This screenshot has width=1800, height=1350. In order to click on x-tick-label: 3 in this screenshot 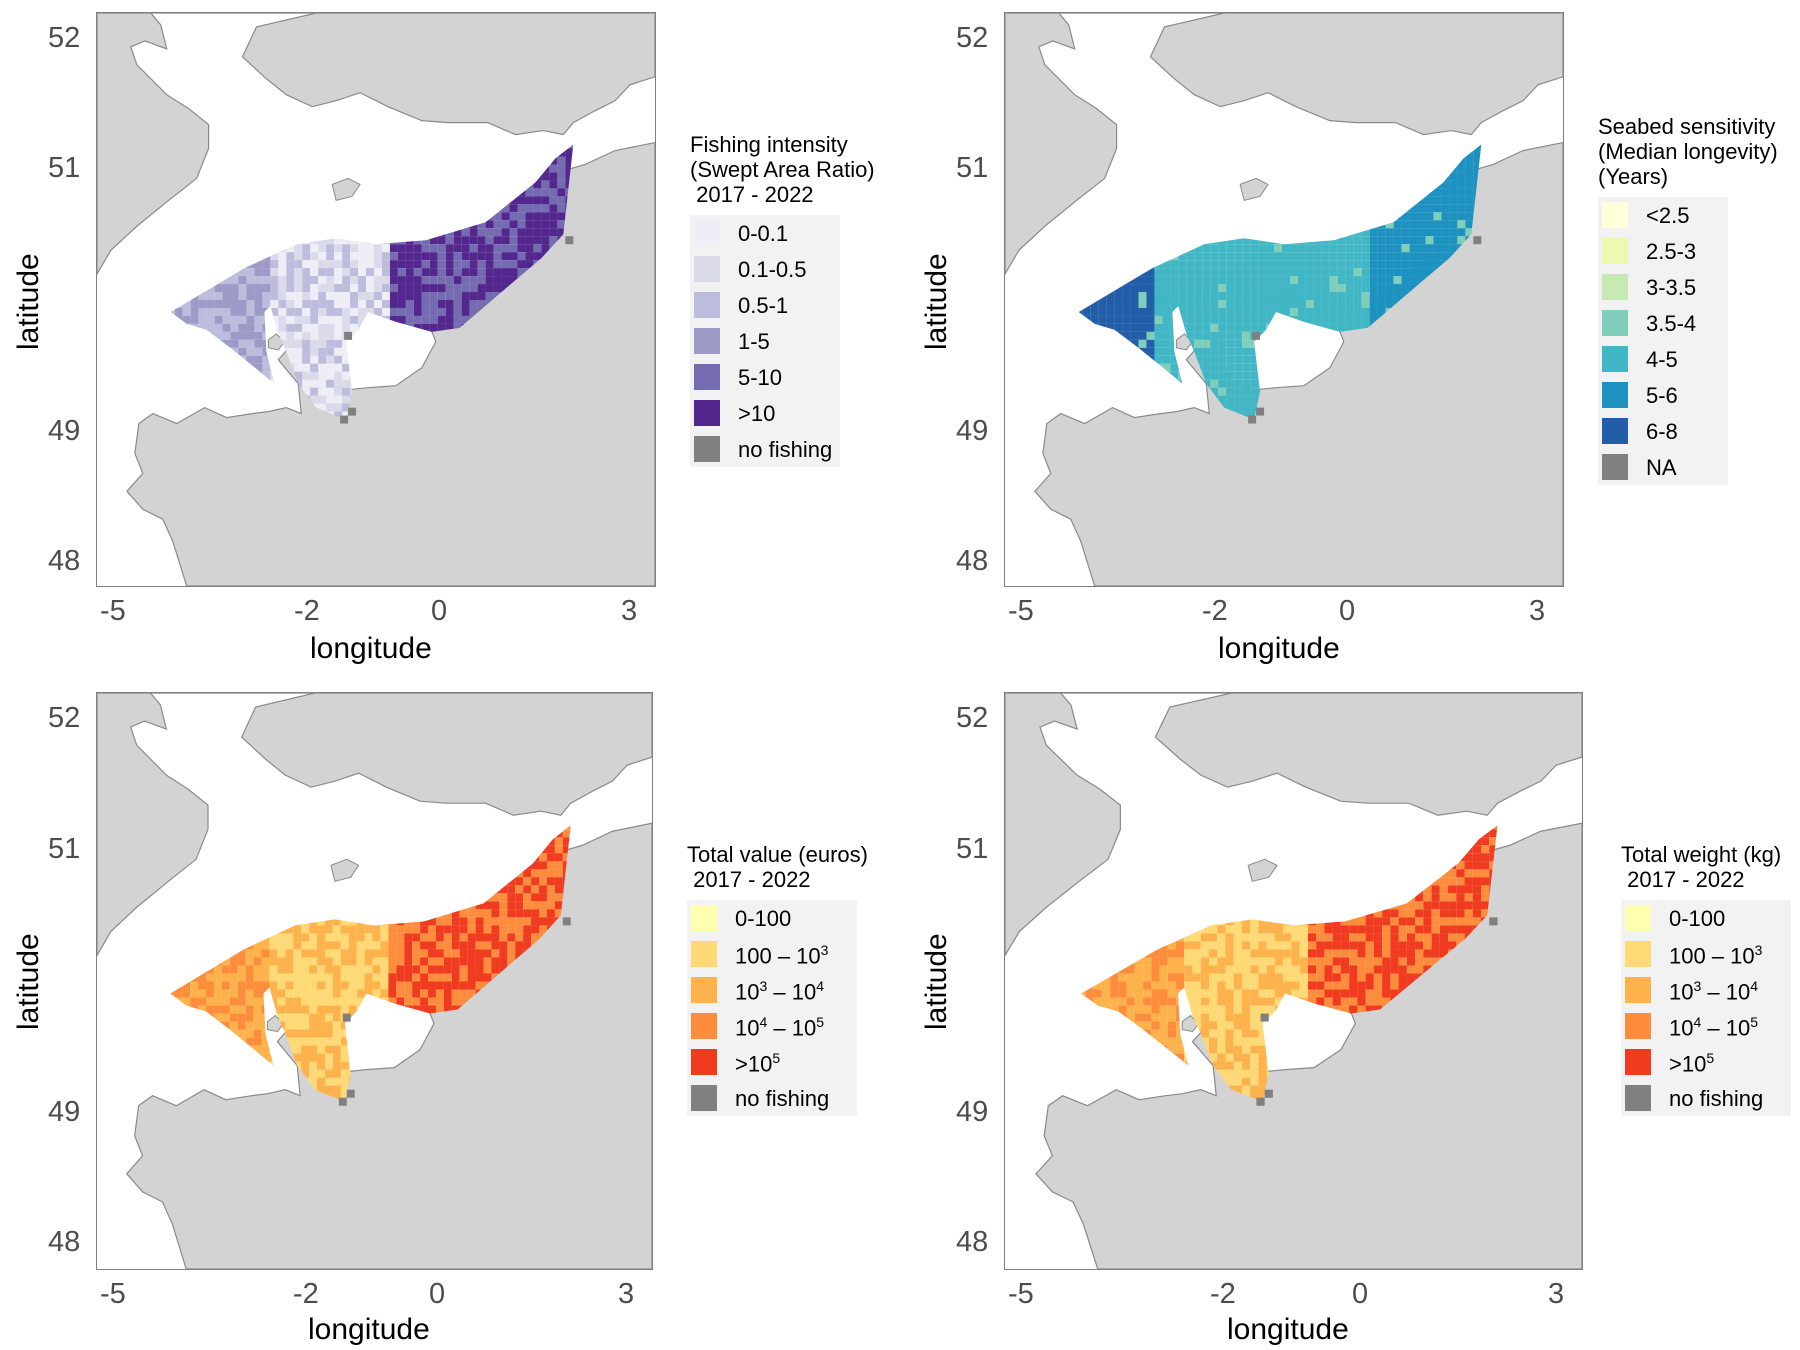, I will do `click(1537, 611)`.